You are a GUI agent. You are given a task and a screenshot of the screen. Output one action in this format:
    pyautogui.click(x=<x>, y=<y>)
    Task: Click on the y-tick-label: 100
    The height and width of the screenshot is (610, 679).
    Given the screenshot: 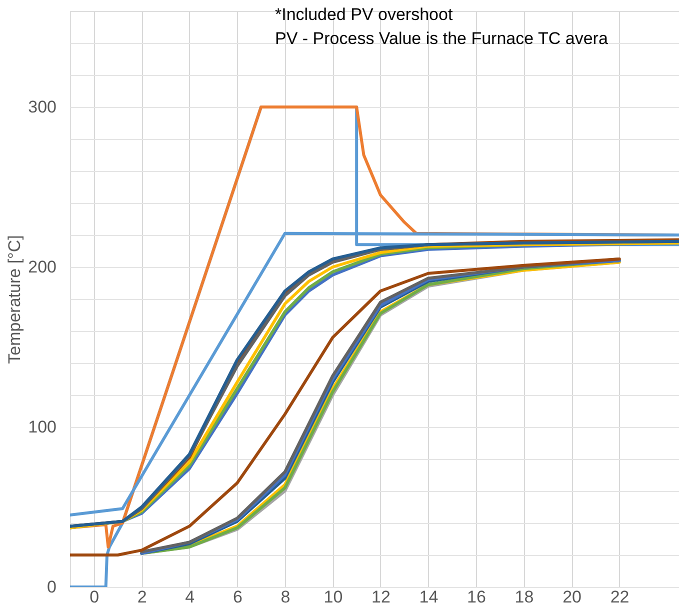 What is the action you would take?
    pyautogui.click(x=42, y=427)
    